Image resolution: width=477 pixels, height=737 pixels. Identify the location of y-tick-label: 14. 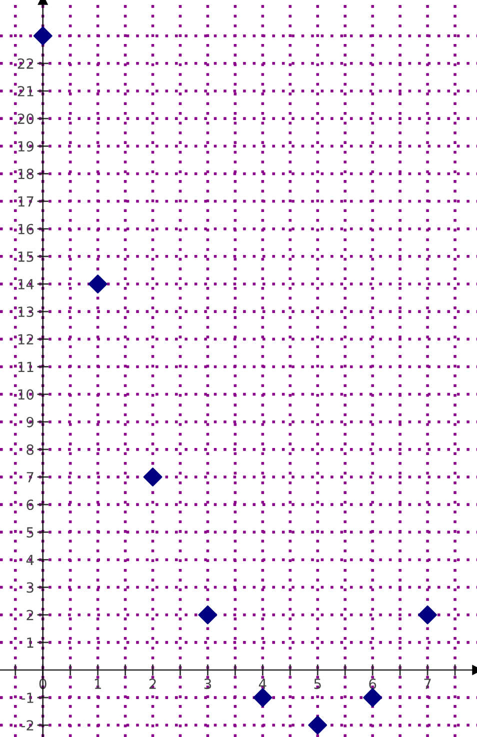
(26, 284).